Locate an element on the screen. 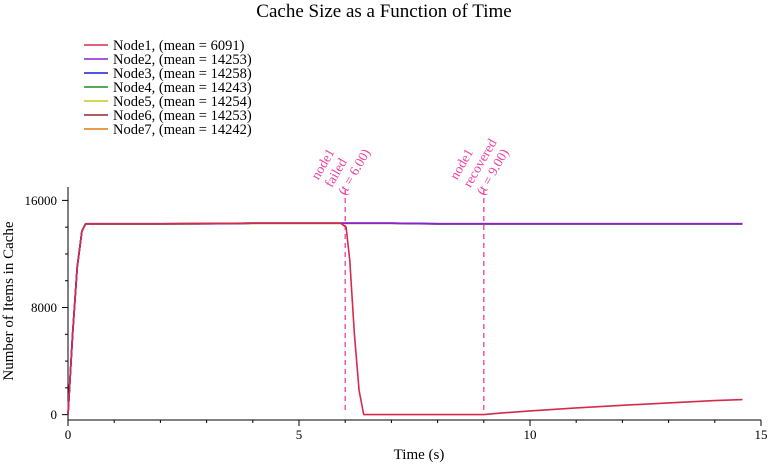  x-tick-label: 0 is located at coordinates (68, 434).